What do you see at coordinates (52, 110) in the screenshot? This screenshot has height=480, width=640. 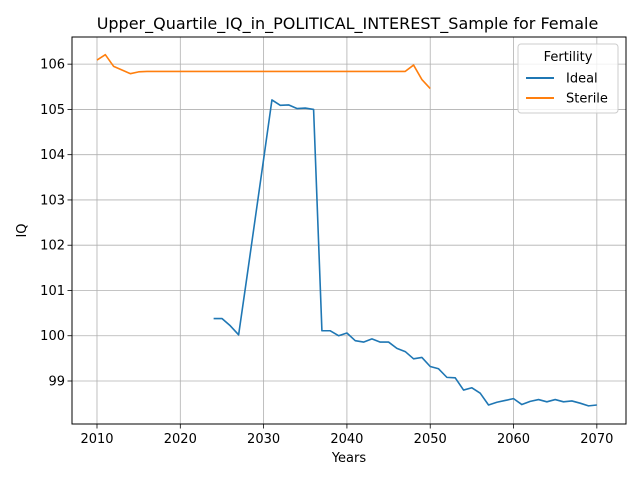 I see `y-tick-label: 105` at bounding box center [52, 110].